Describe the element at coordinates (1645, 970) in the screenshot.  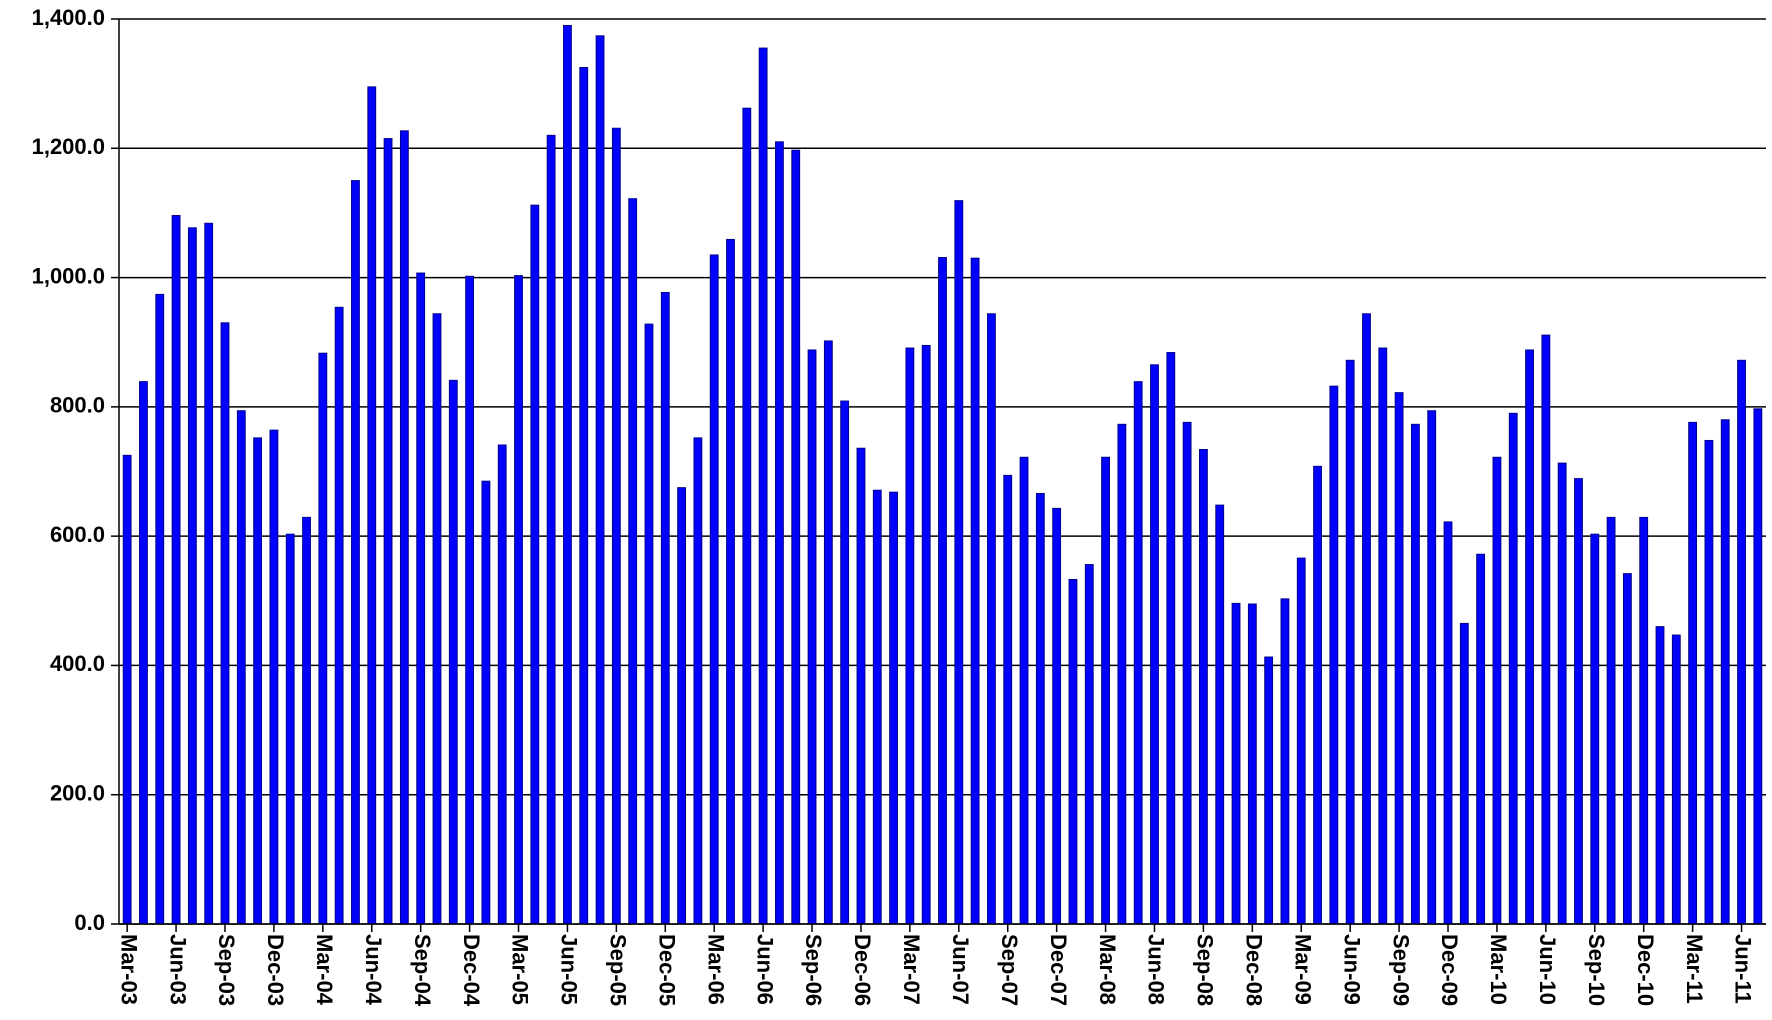
I see `x-tick-label: Dec-10` at that location.